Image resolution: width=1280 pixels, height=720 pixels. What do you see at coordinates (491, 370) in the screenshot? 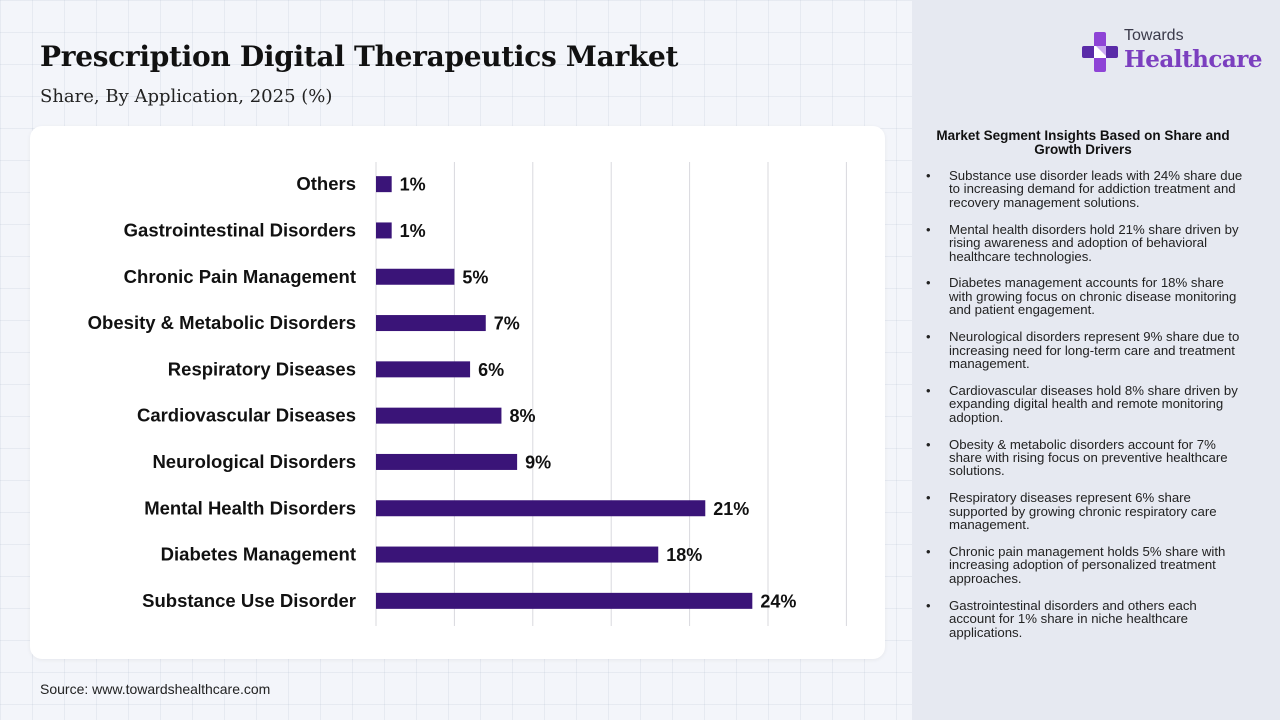
I see `value-label: 6%` at bounding box center [491, 370].